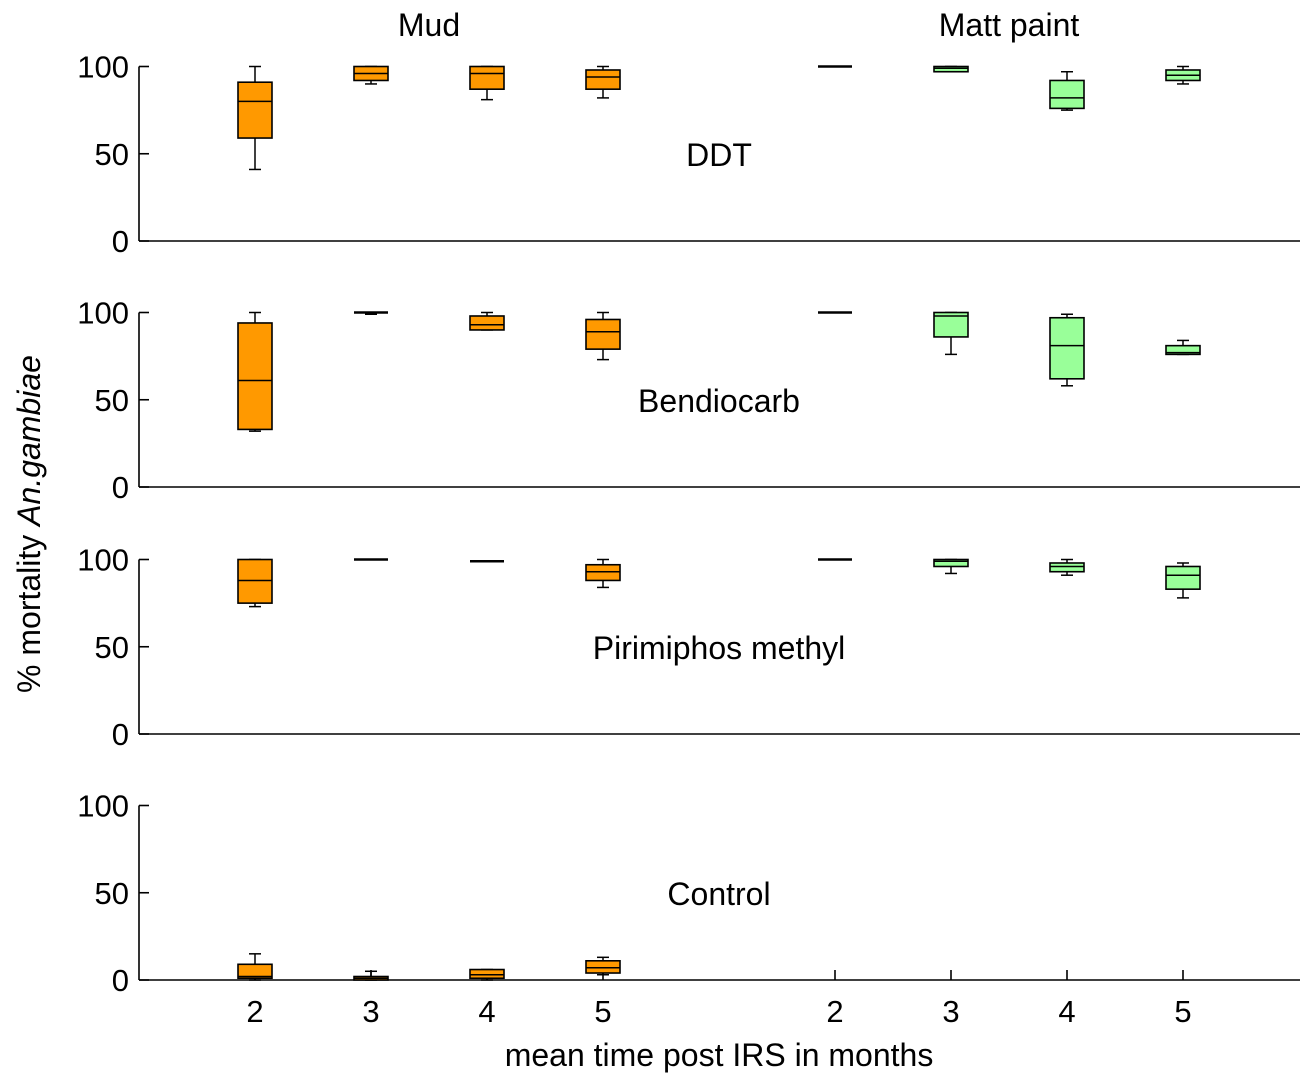 The height and width of the screenshot is (1074, 1300). What do you see at coordinates (29, 441) in the screenshot?
I see `y-axis-label-species: An.gambiae` at bounding box center [29, 441].